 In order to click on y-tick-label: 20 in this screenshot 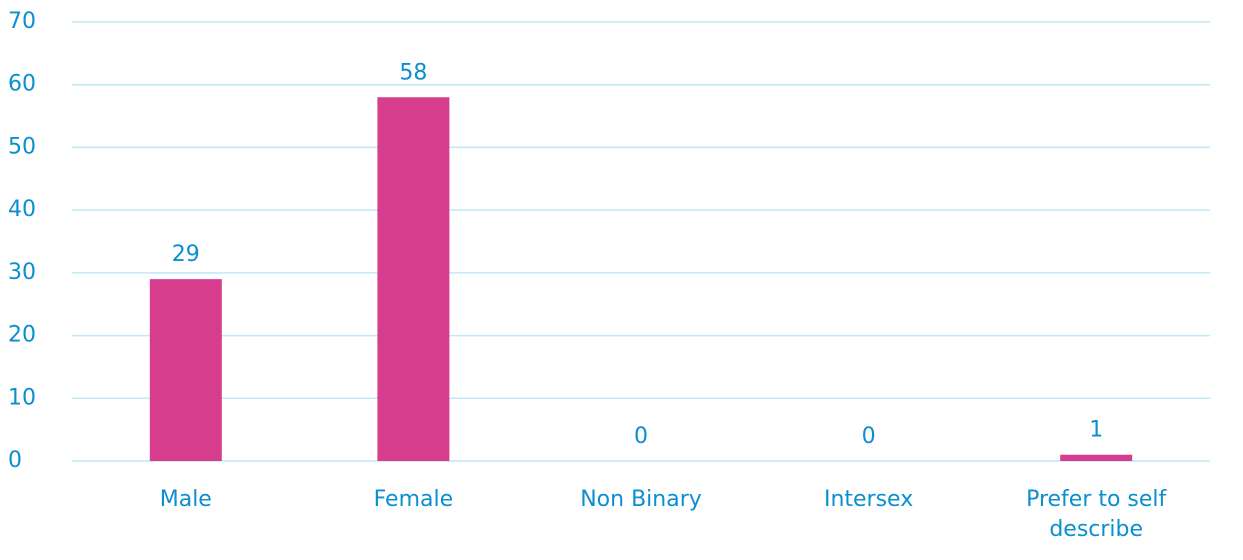, I will do `click(22, 335)`.